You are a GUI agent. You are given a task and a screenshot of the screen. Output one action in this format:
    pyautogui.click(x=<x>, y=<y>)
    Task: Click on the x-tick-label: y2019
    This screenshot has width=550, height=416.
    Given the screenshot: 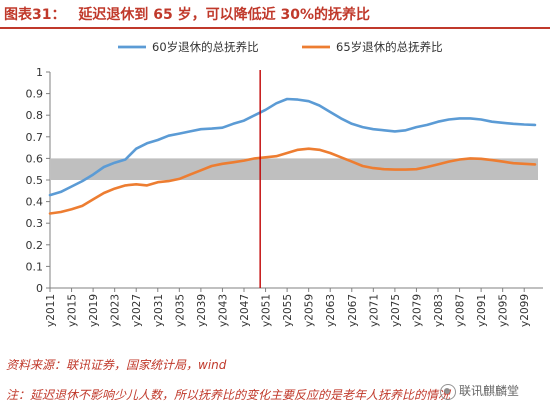 What is the action you would take?
    pyautogui.click(x=94, y=310)
    